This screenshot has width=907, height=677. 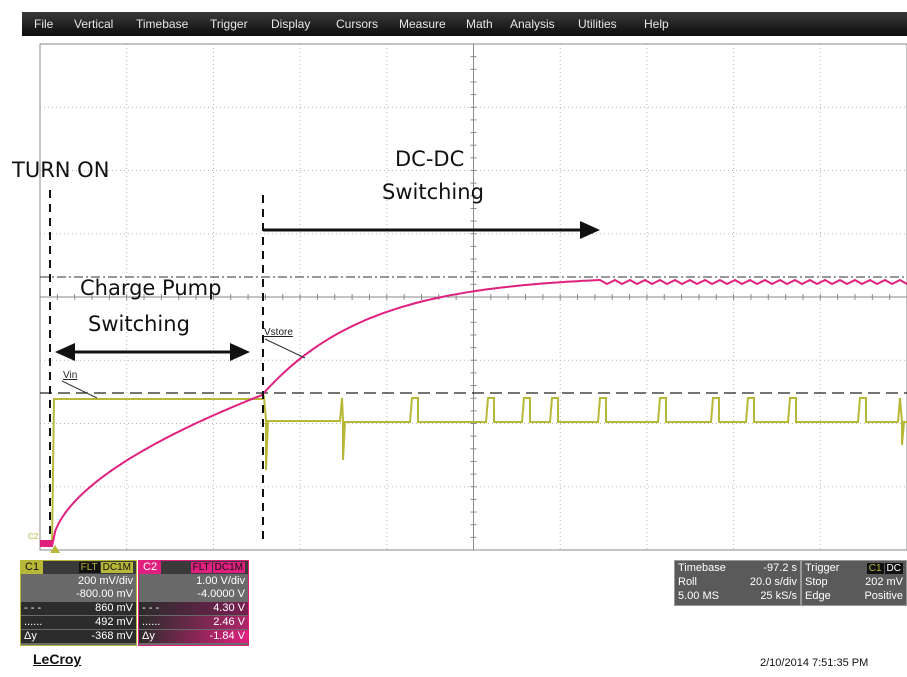 I want to click on timebase-tdiv: 20.0 s/div, so click(x=773, y=582).